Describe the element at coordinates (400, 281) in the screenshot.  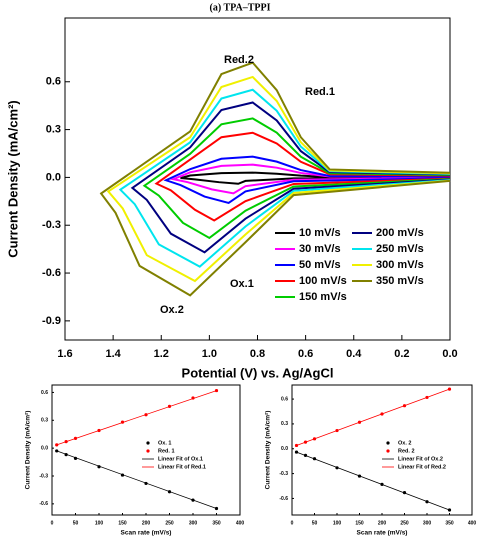
I see `legend-label: 350 mV/s` at that location.